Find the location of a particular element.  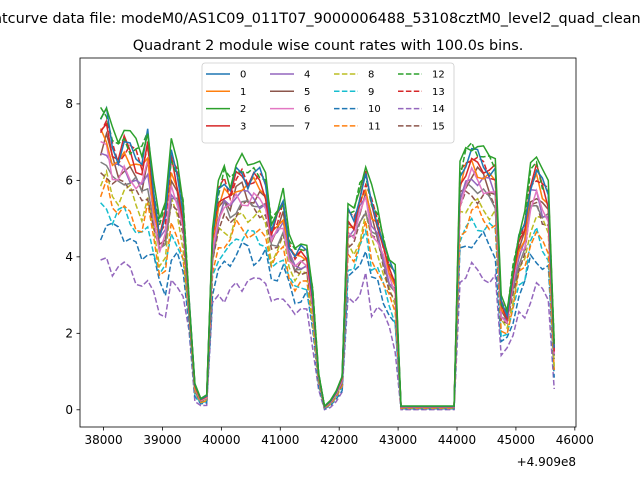

x-tick-label-45000: 45000 is located at coordinates (516, 440).